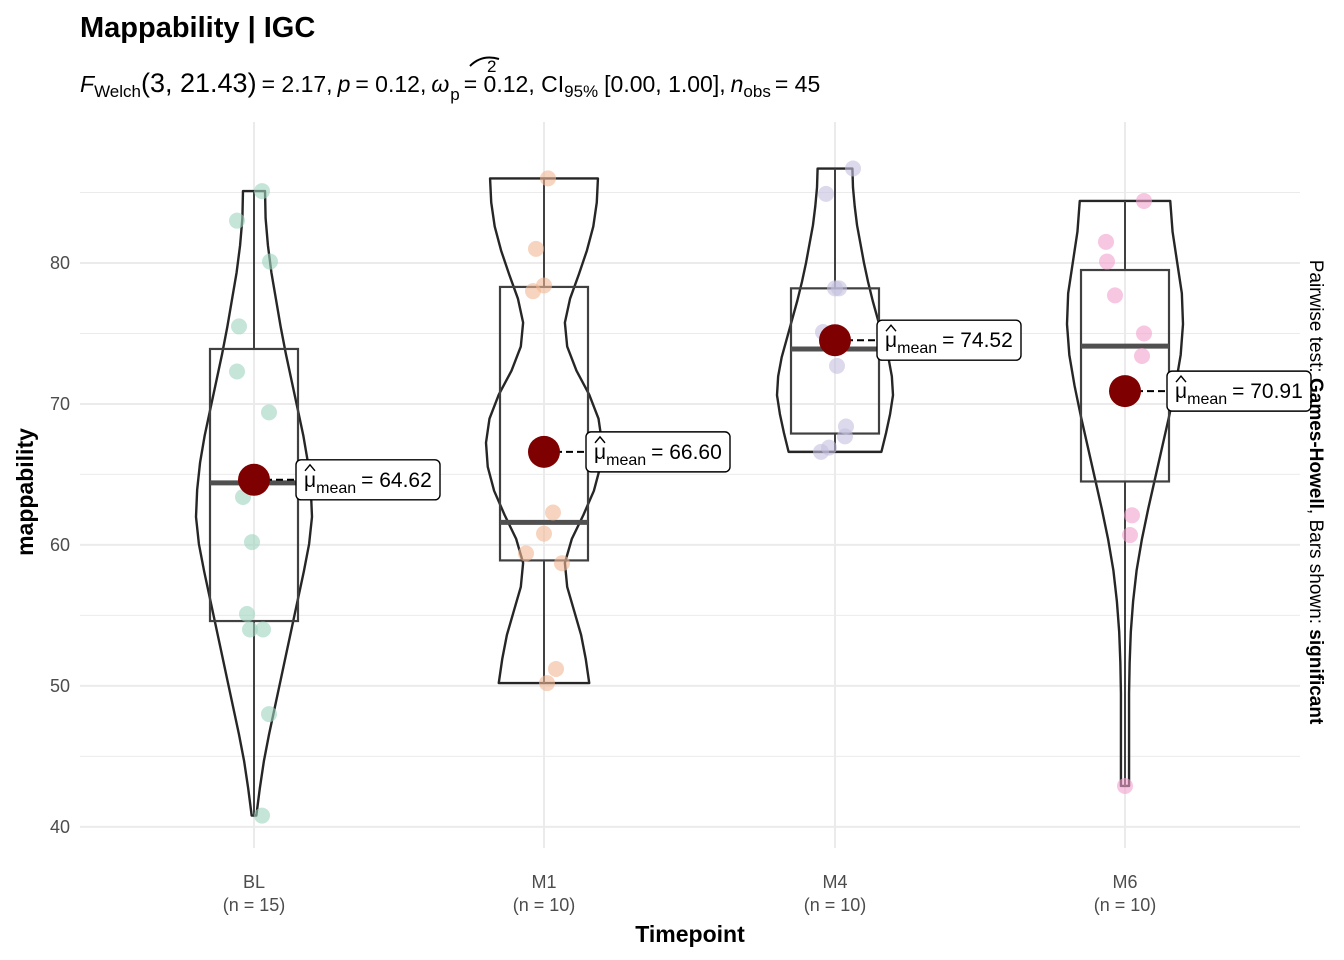 The image size is (1344, 960). Describe the element at coordinates (1125, 905) in the screenshot. I see `x-tick-count-M6: (n = 10)` at that location.